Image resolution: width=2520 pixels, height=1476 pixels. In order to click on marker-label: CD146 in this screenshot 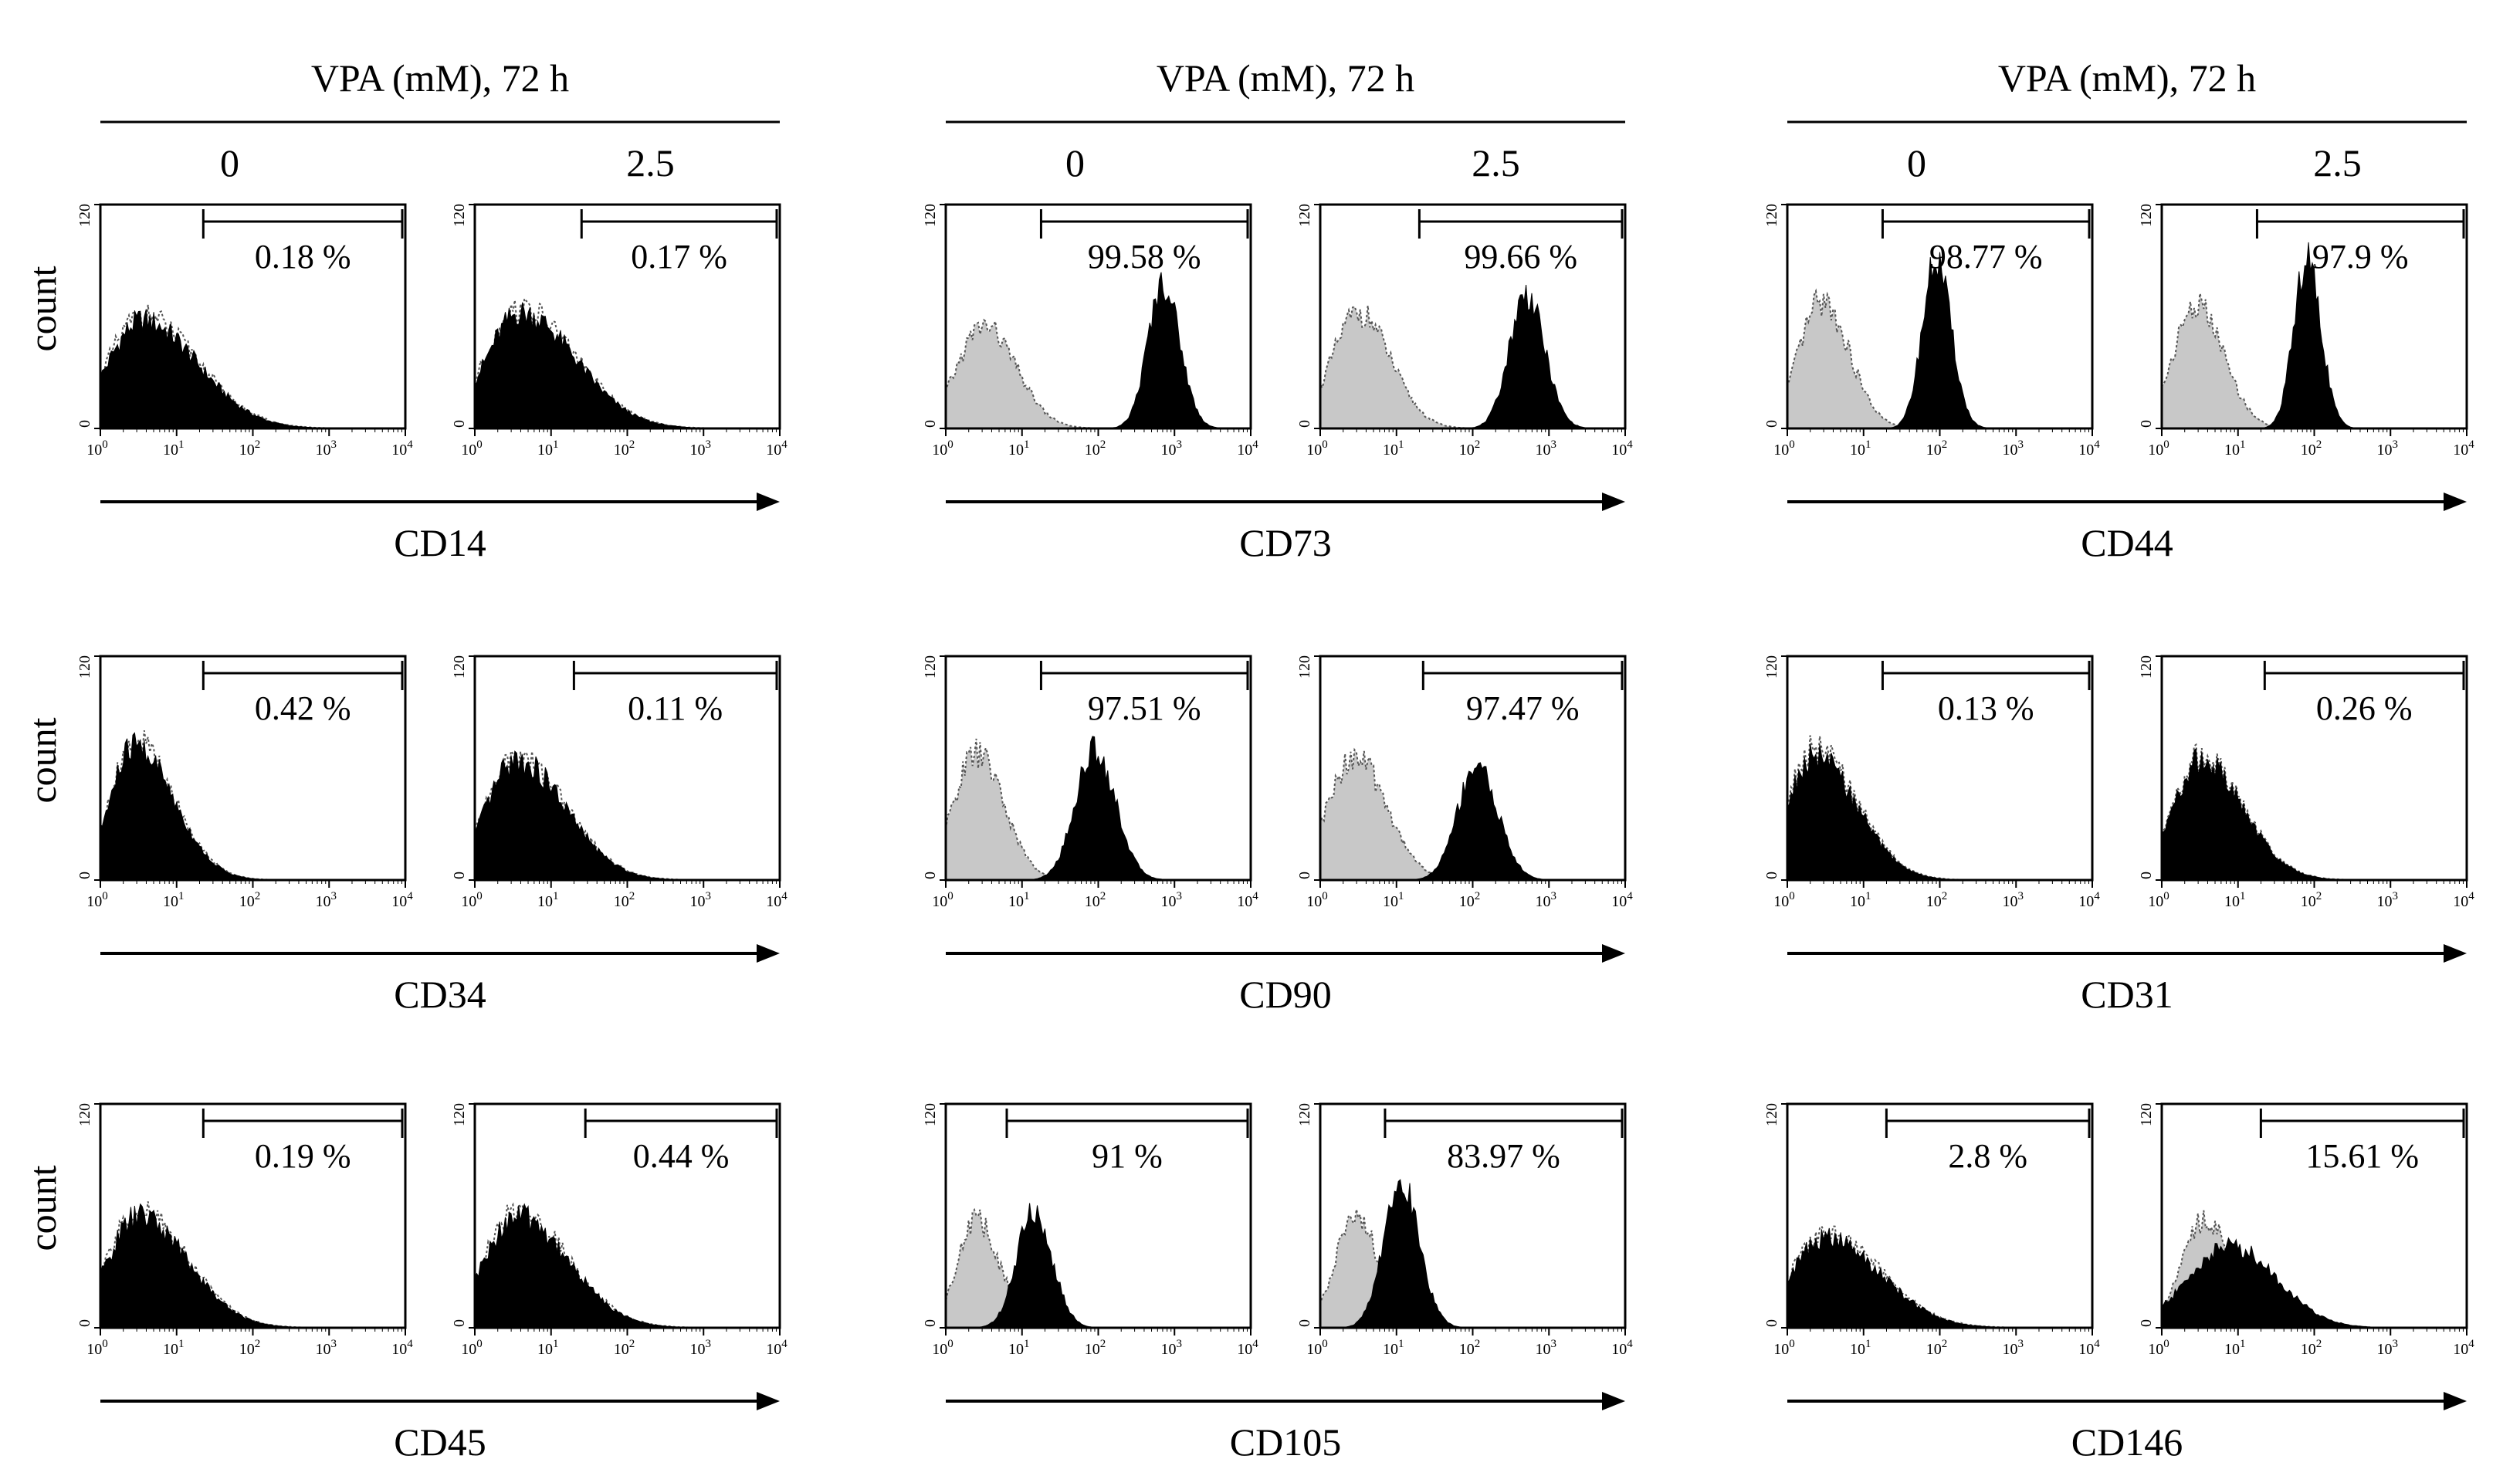, I will do `click(2127, 1442)`.